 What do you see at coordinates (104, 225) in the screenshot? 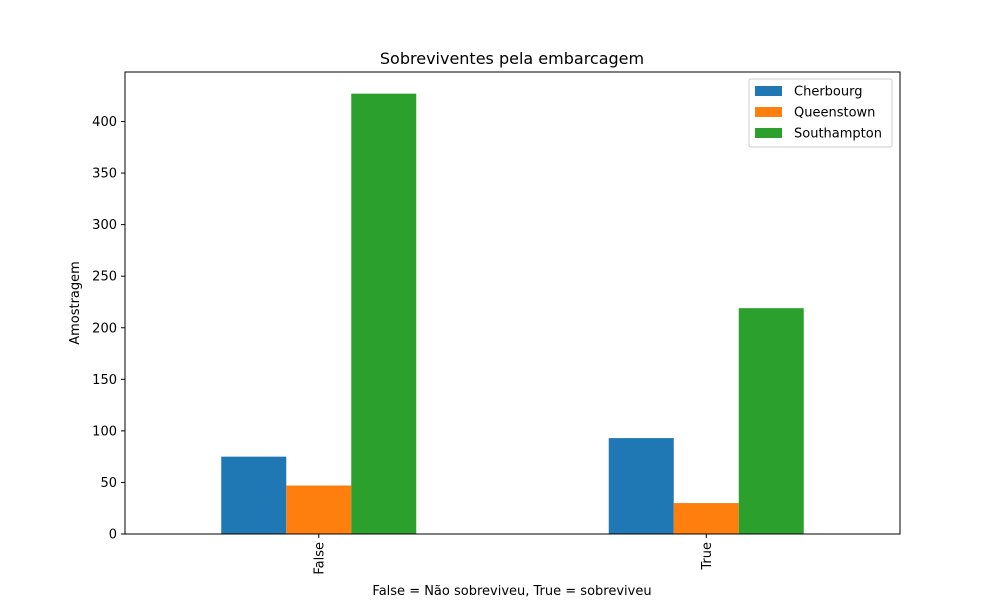
I see `y-tick-label: 300` at bounding box center [104, 225].